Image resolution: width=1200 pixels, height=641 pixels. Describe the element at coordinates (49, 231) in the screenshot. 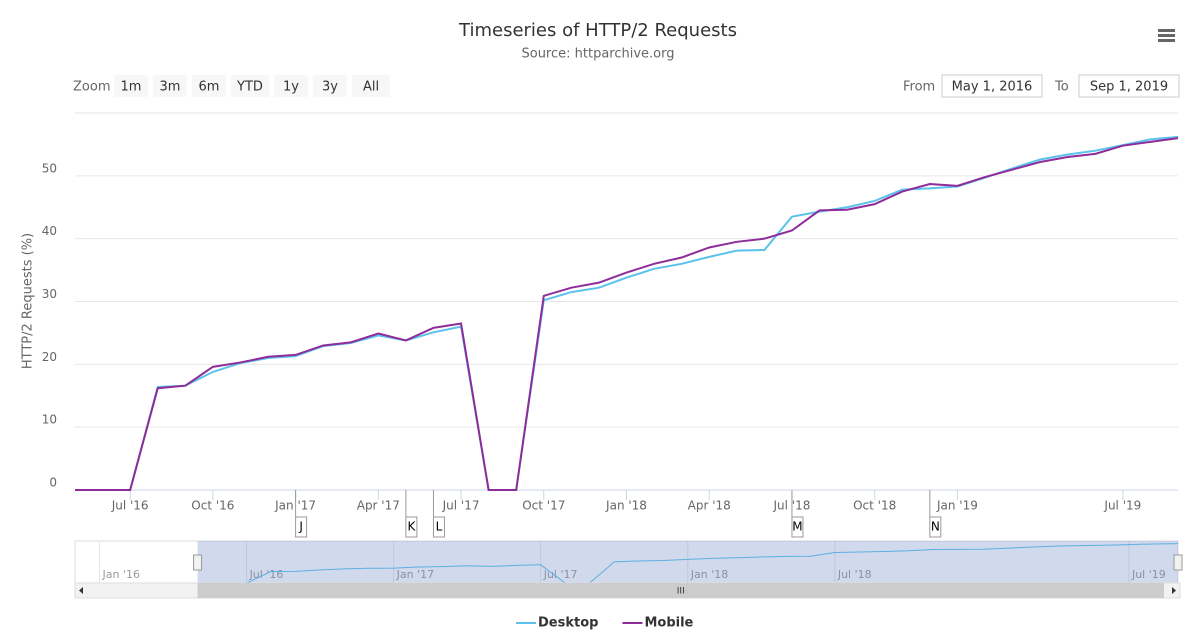

I see `y-tick-label: 40` at that location.